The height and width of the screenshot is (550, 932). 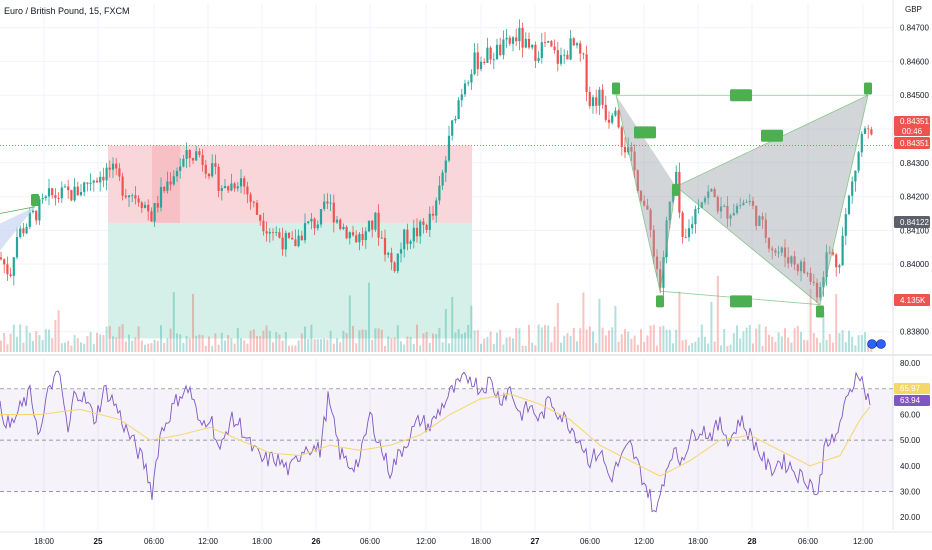 I want to click on volume-badge: 4.135K, so click(x=913, y=300).